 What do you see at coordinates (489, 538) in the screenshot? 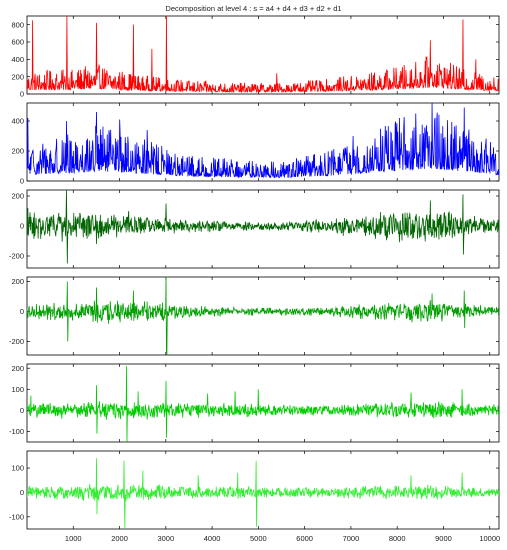
I see `x-tick-label: 10000` at bounding box center [489, 538].